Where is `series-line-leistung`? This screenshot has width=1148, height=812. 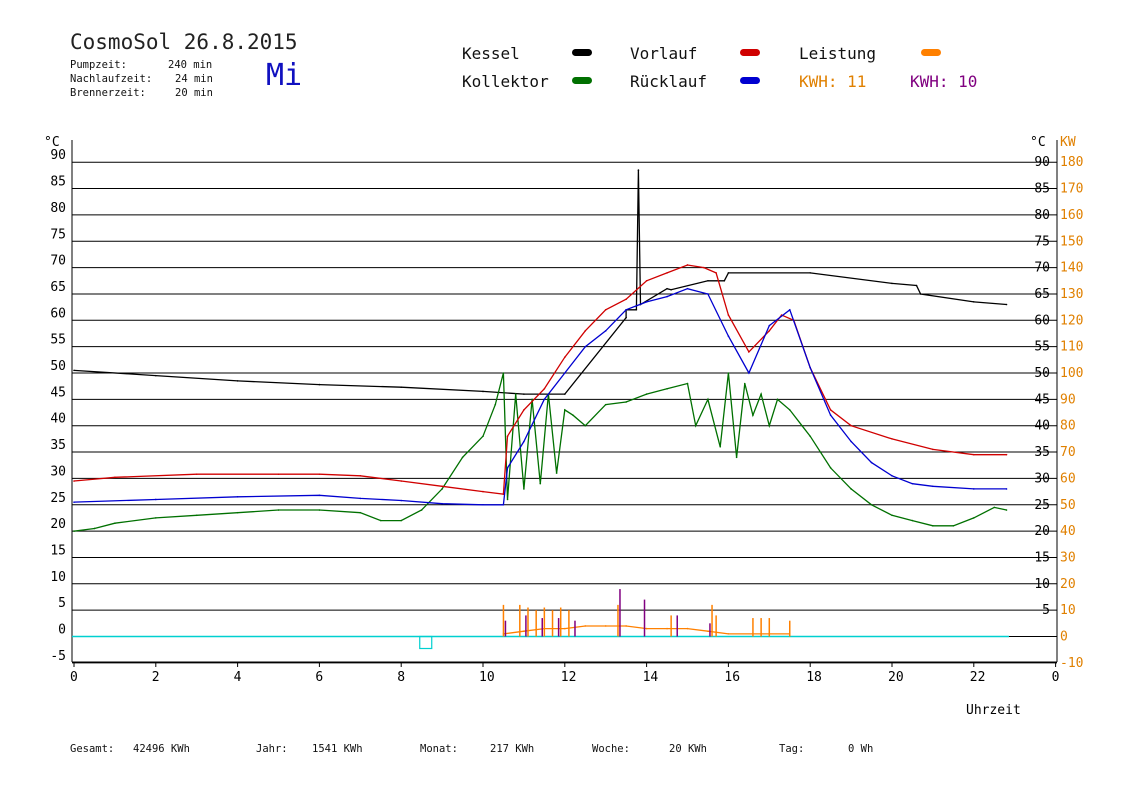
series-line-leistung is located at coordinates (646, 630).